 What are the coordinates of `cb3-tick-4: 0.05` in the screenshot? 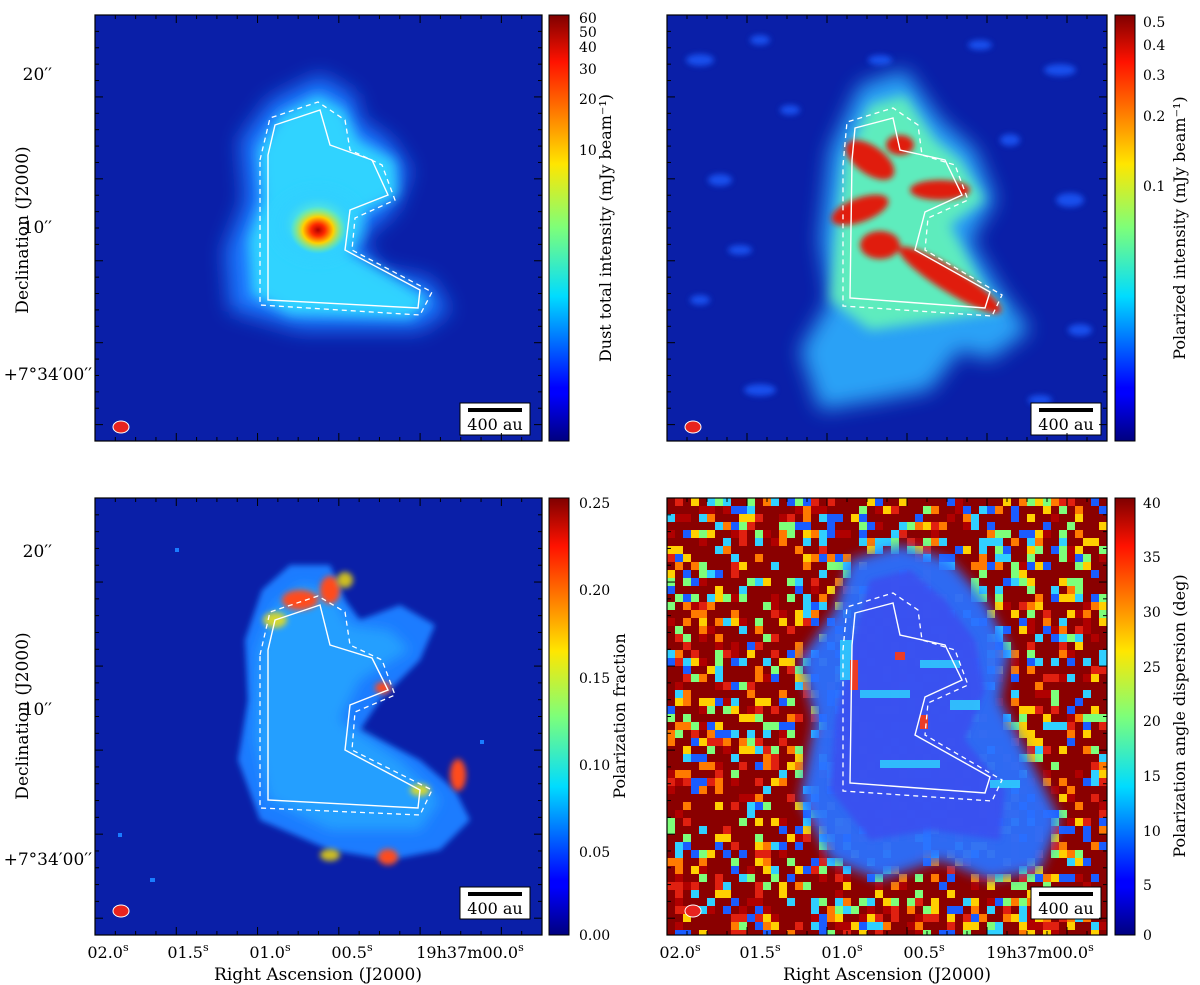 It's located at (594, 853).